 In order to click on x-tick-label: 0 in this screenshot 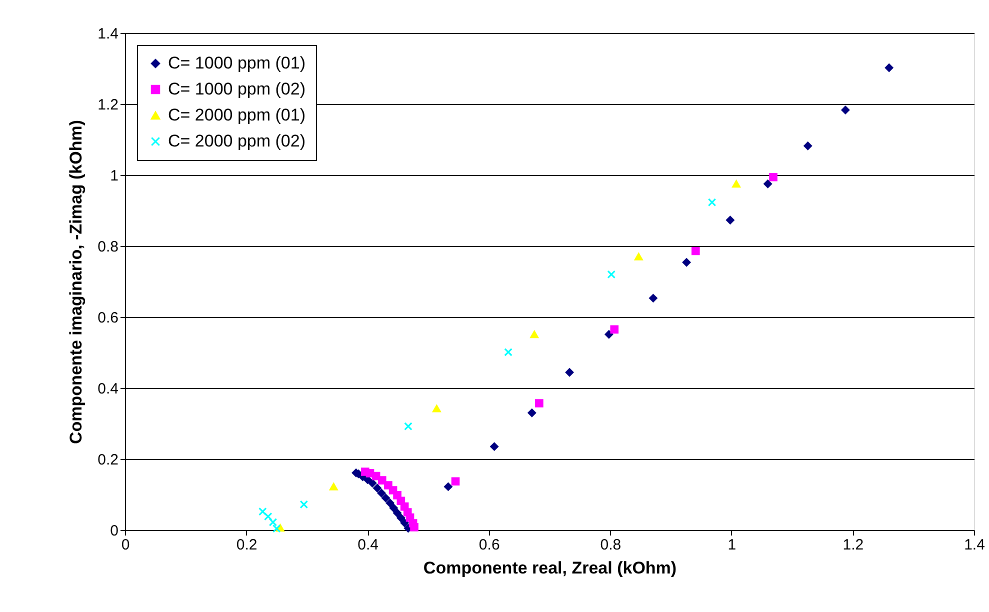, I will do `click(125, 545)`.